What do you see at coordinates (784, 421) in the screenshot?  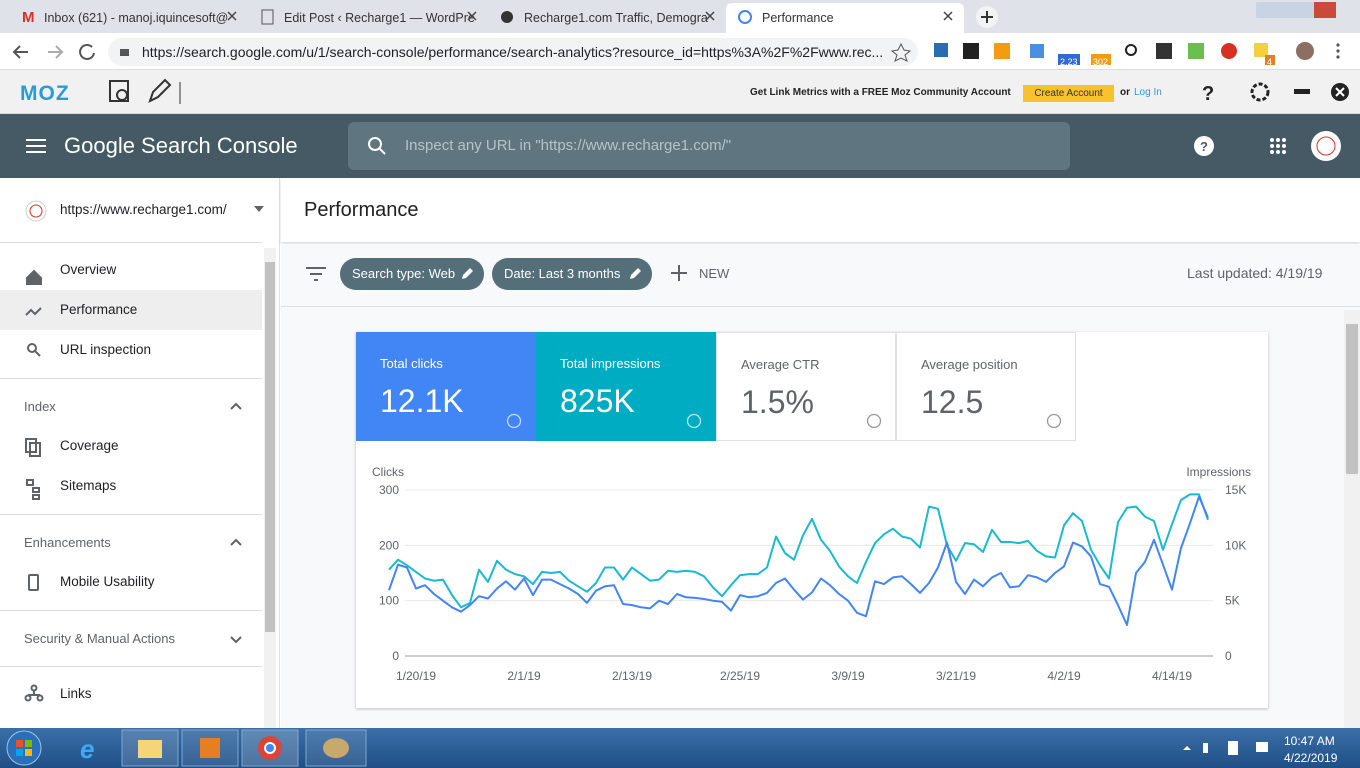 I see `help-icons` at bounding box center [784, 421].